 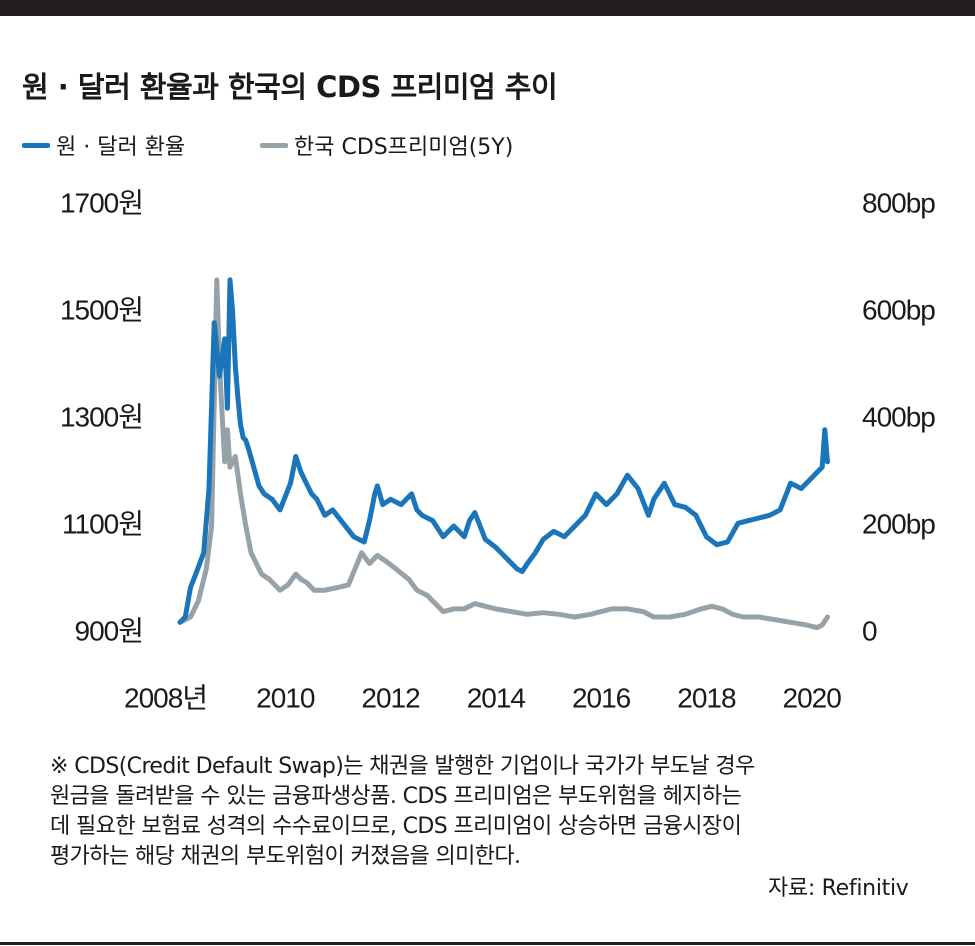 I want to click on right-tick-label: 400bp, so click(x=898, y=416).